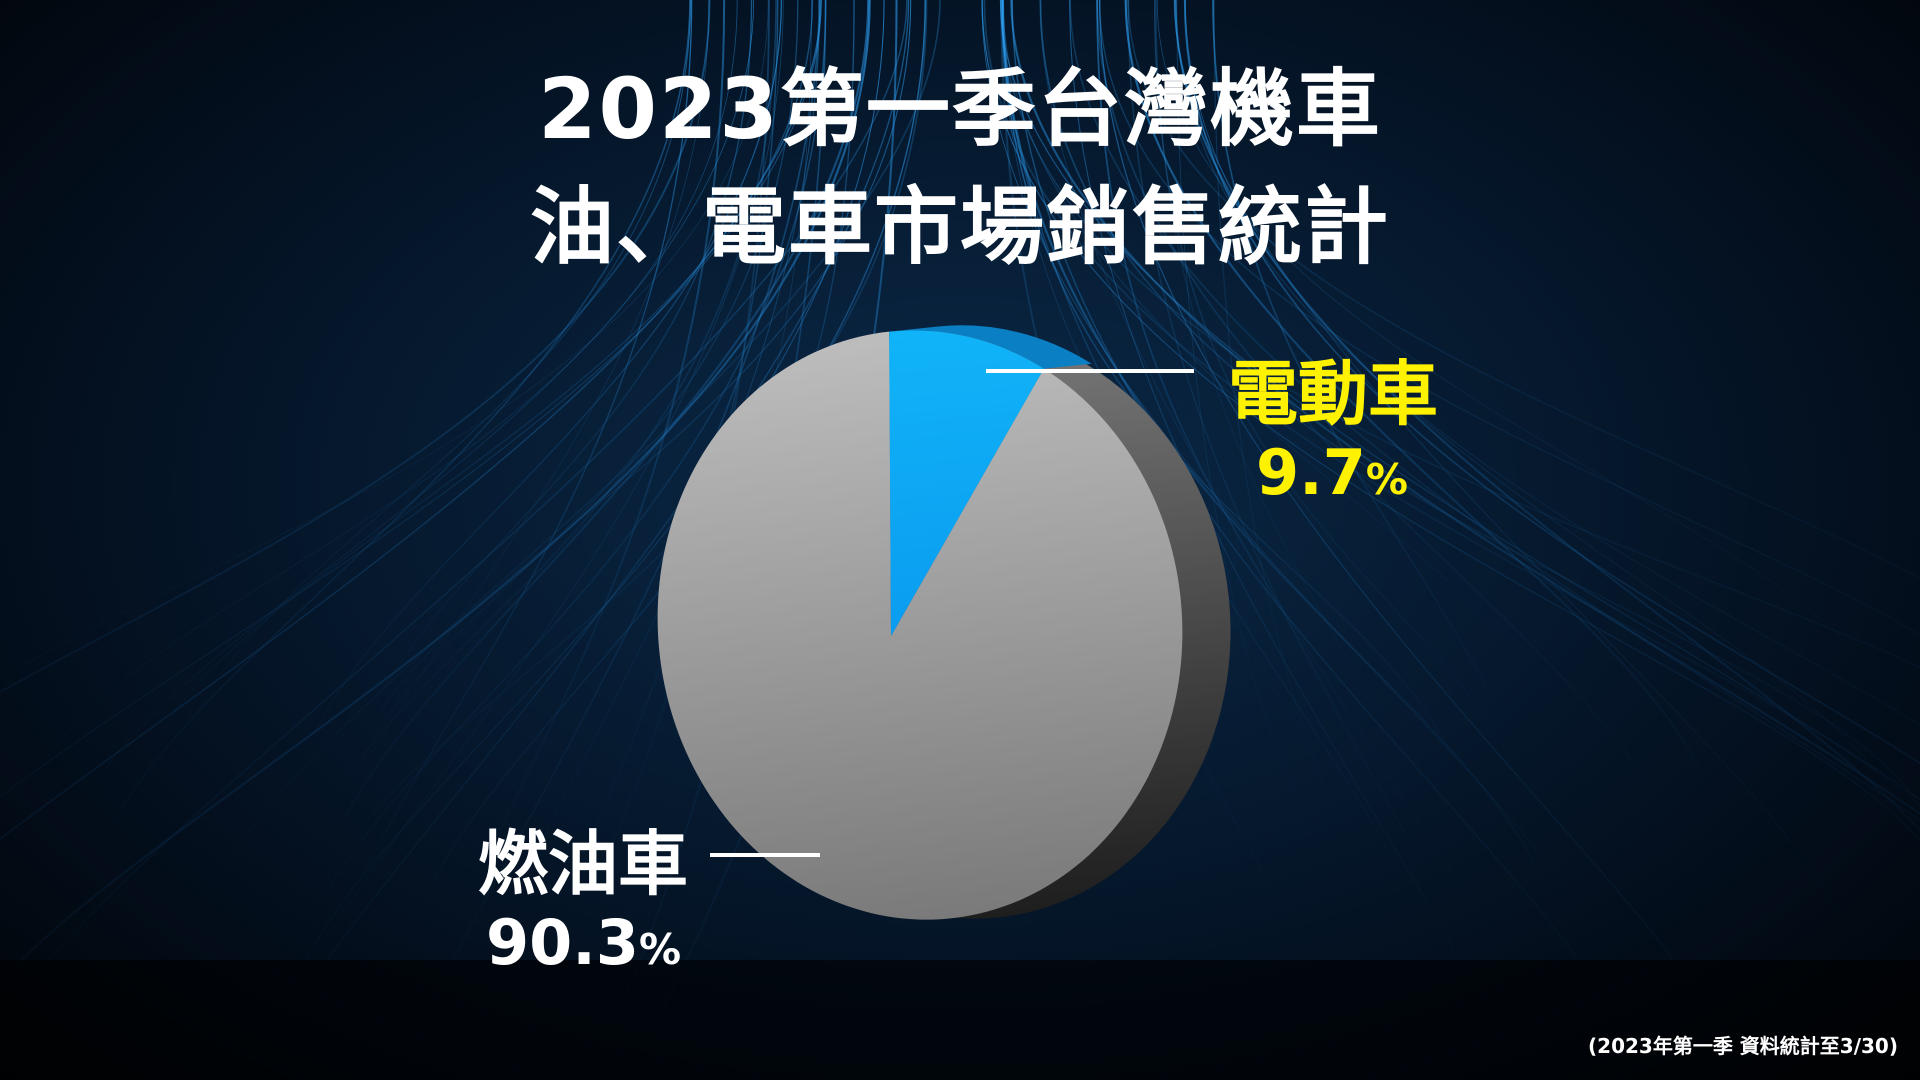 The width and height of the screenshot is (1920, 1080). Describe the element at coordinates (966, 483) in the screenshot. I see `pie-slice-electric` at that location.